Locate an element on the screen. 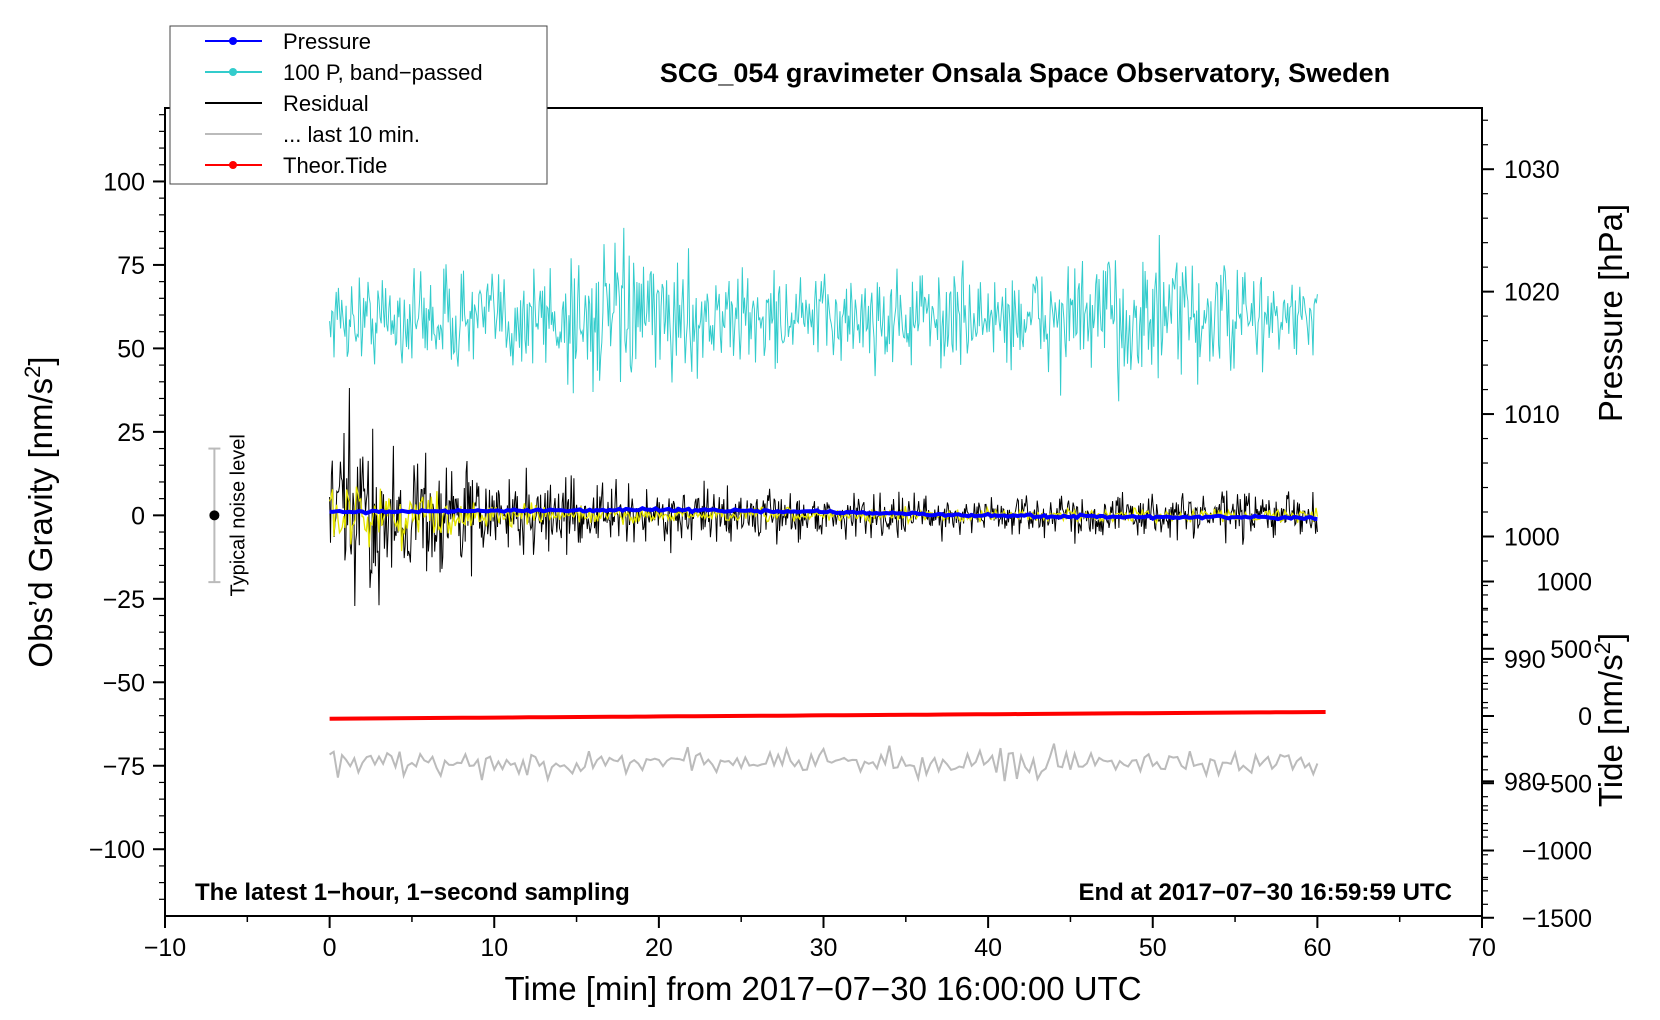 The width and height of the screenshot is (1660, 1020). x-tick-label: −10 is located at coordinates (165, 948).